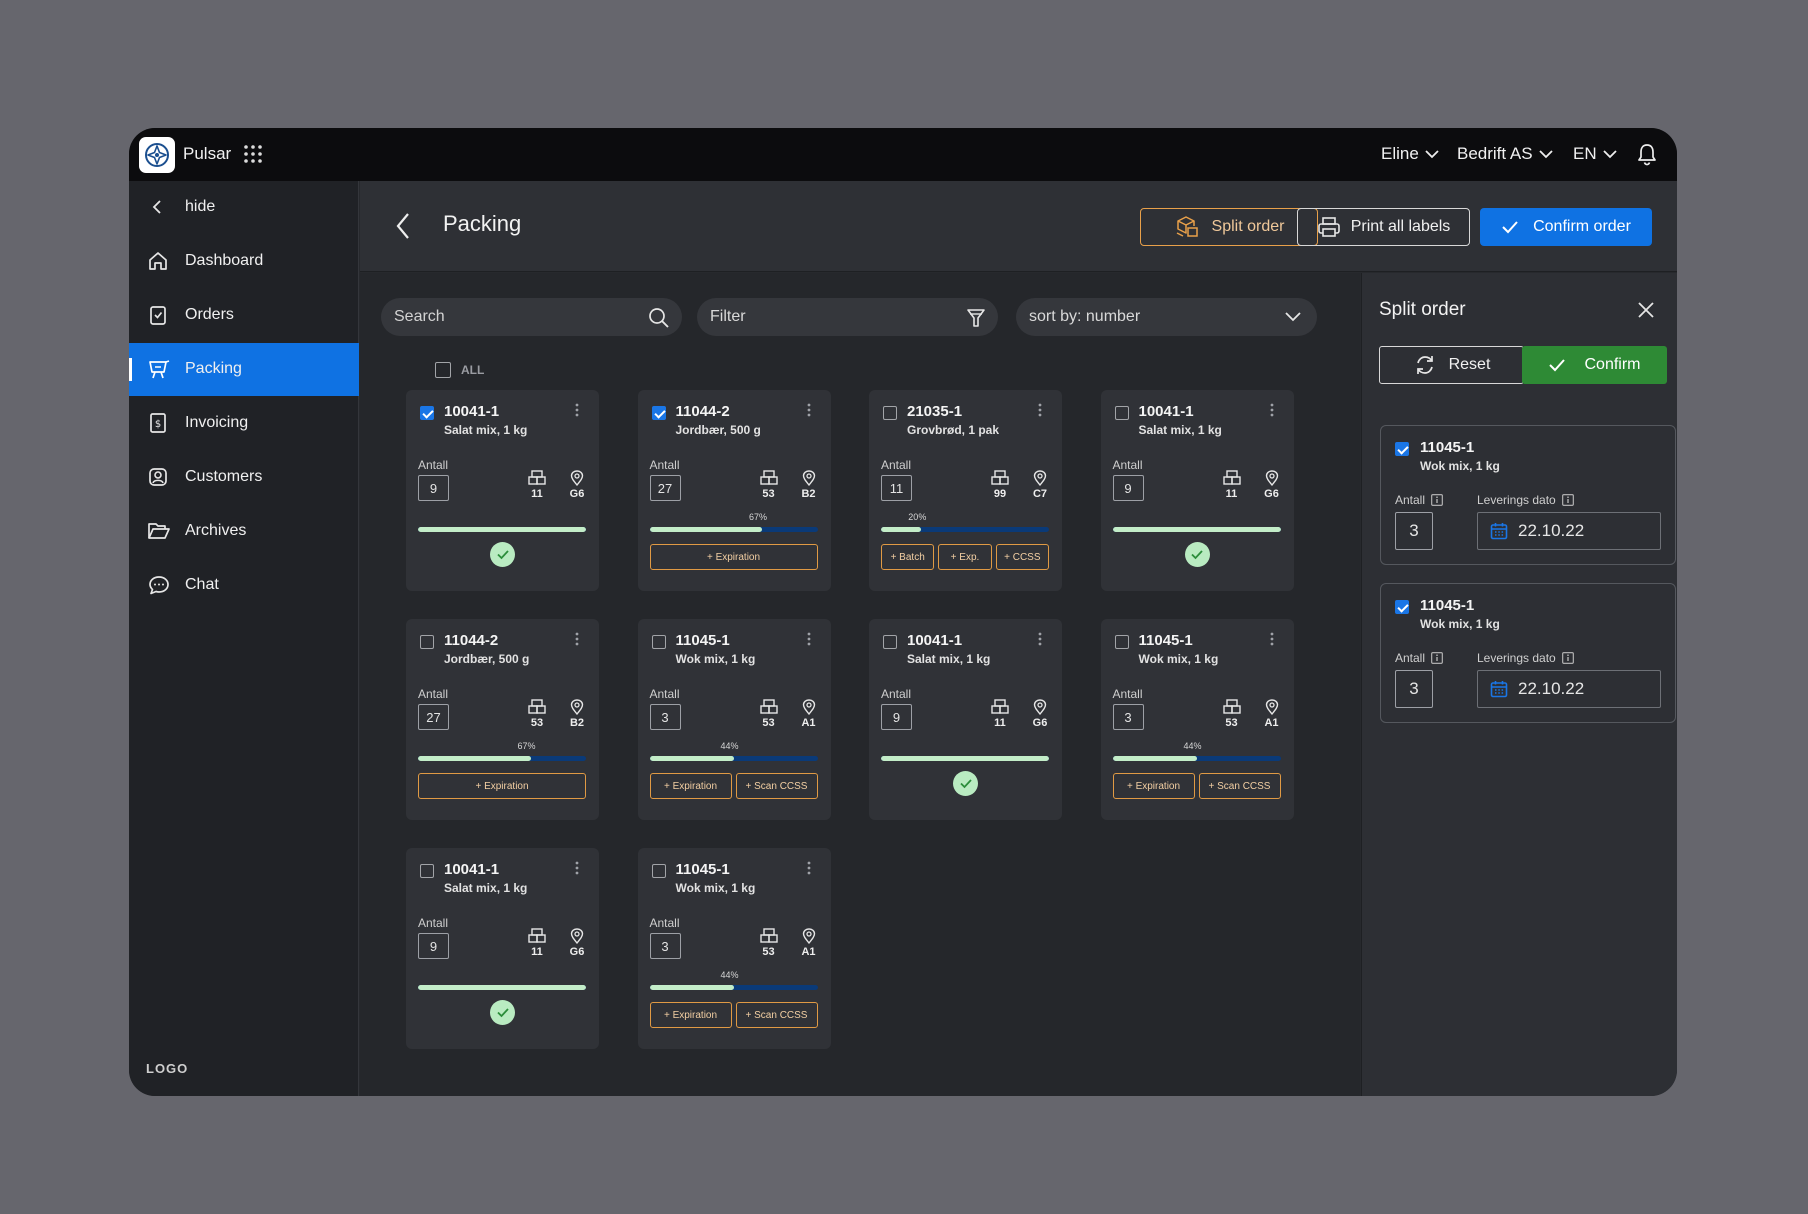  Describe the element at coordinates (908, 557) in the screenshot. I see `card-action-button: + Batch` at that location.